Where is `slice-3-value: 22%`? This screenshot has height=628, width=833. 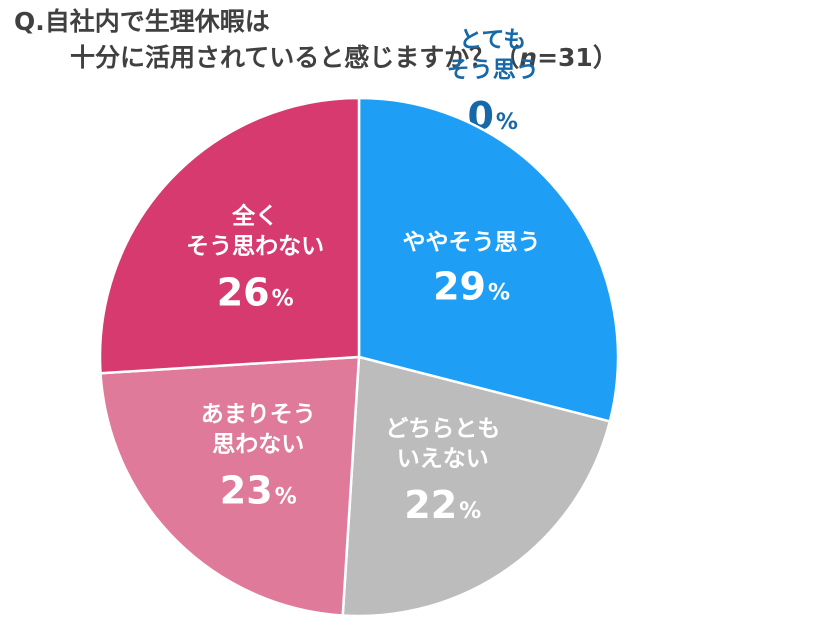 slice-3-value: 22% is located at coordinates (442, 505).